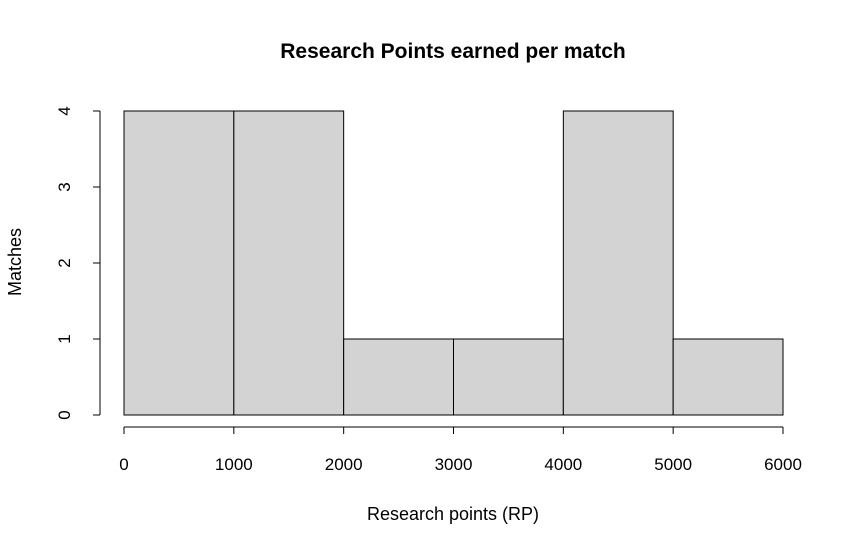  I want to click on y-tick-label: 3, so click(64, 186).